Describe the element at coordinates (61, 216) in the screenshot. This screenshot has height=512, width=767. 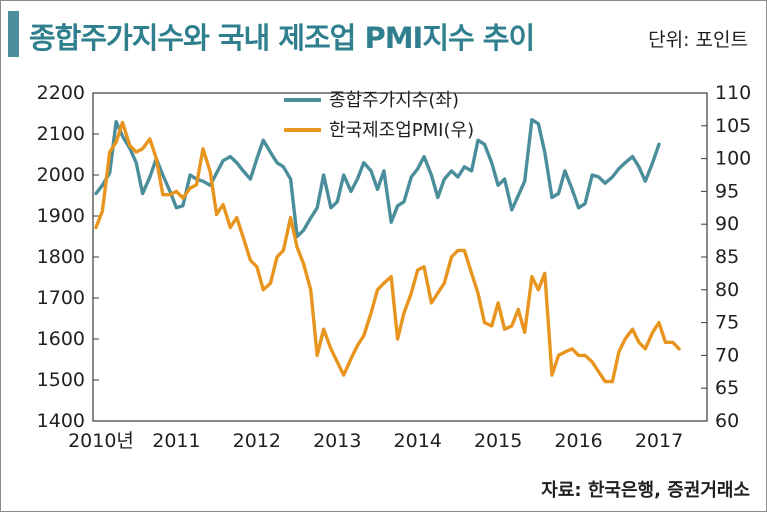
I see `left-tick-label: 1900` at that location.